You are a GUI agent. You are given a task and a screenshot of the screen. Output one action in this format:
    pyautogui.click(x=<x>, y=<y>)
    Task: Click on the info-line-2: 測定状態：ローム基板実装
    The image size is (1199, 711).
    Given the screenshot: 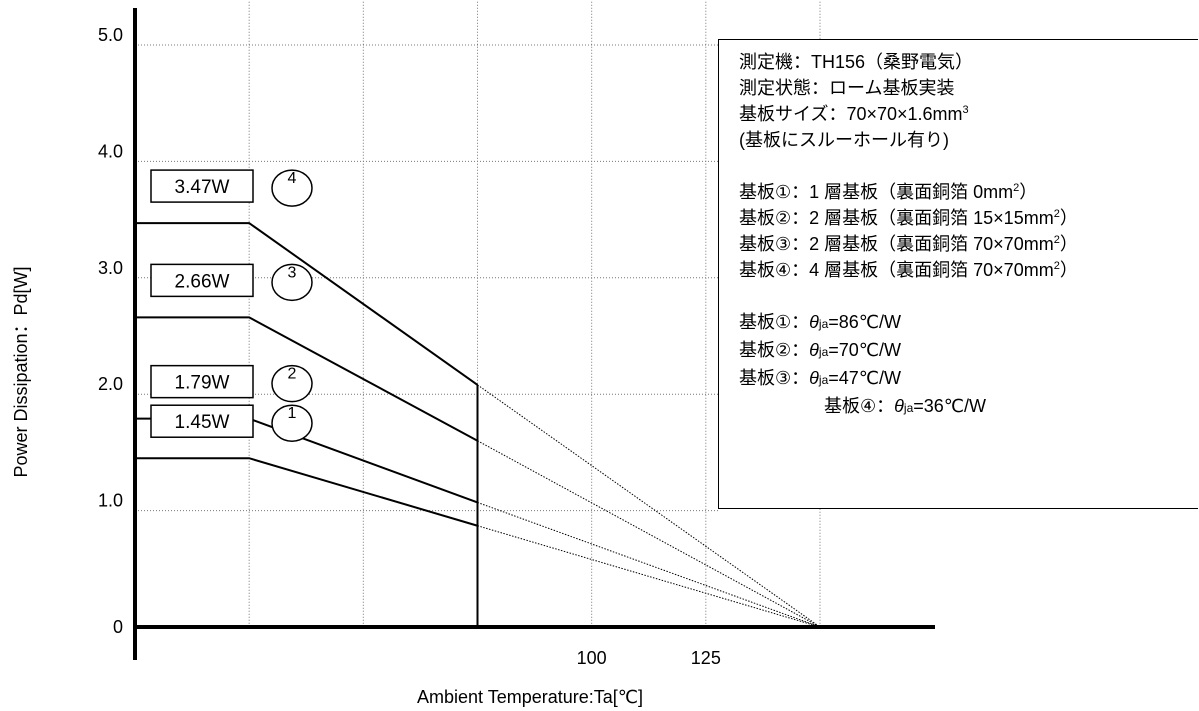 What is the action you would take?
    pyautogui.click(x=847, y=88)
    